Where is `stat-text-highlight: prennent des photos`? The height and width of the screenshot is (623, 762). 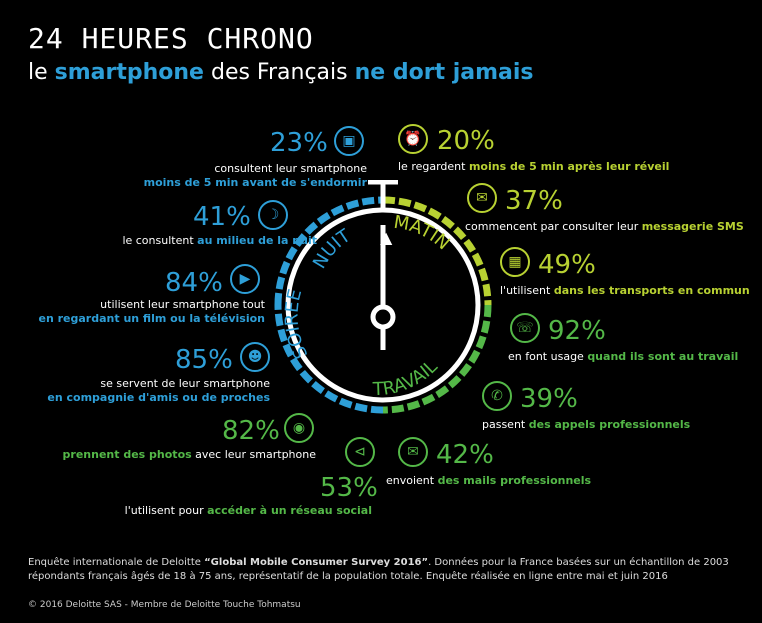 stat-text-highlight: prennent des photos is located at coordinates (127, 454).